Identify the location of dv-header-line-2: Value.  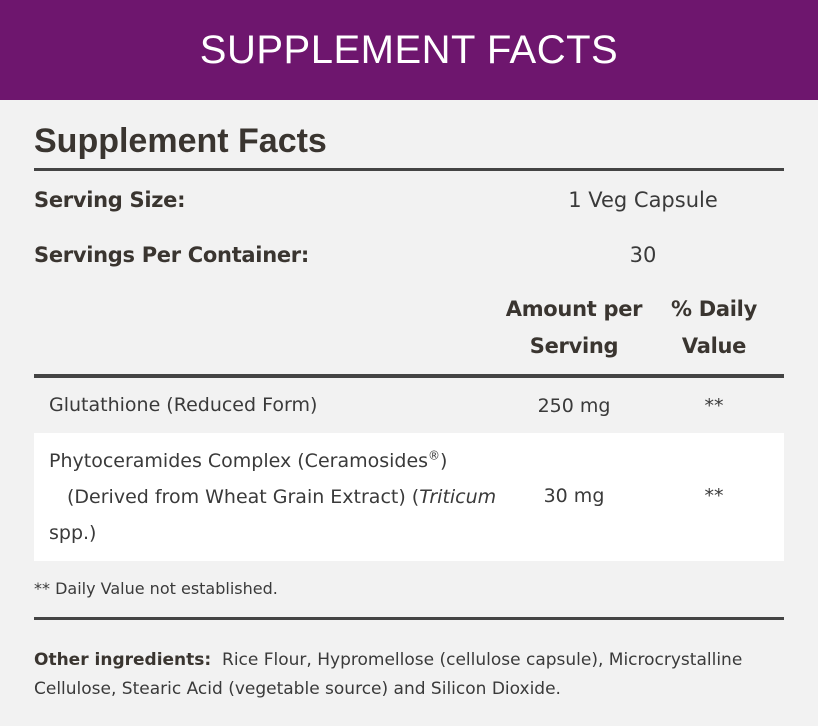
(714, 346).